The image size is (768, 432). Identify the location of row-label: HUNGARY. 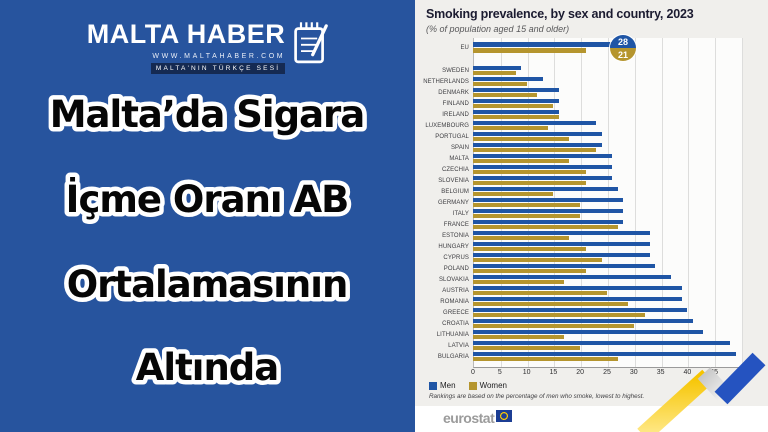
(453, 246).